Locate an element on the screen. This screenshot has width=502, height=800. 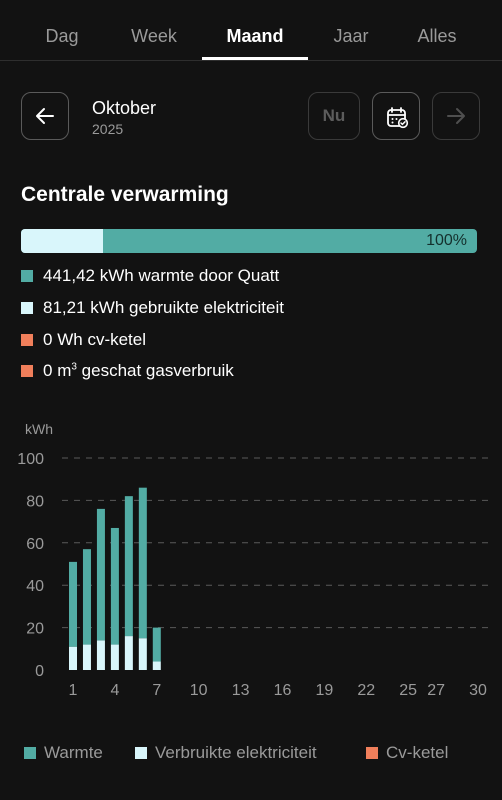
calendar-check-icon is located at coordinates (398, 118).